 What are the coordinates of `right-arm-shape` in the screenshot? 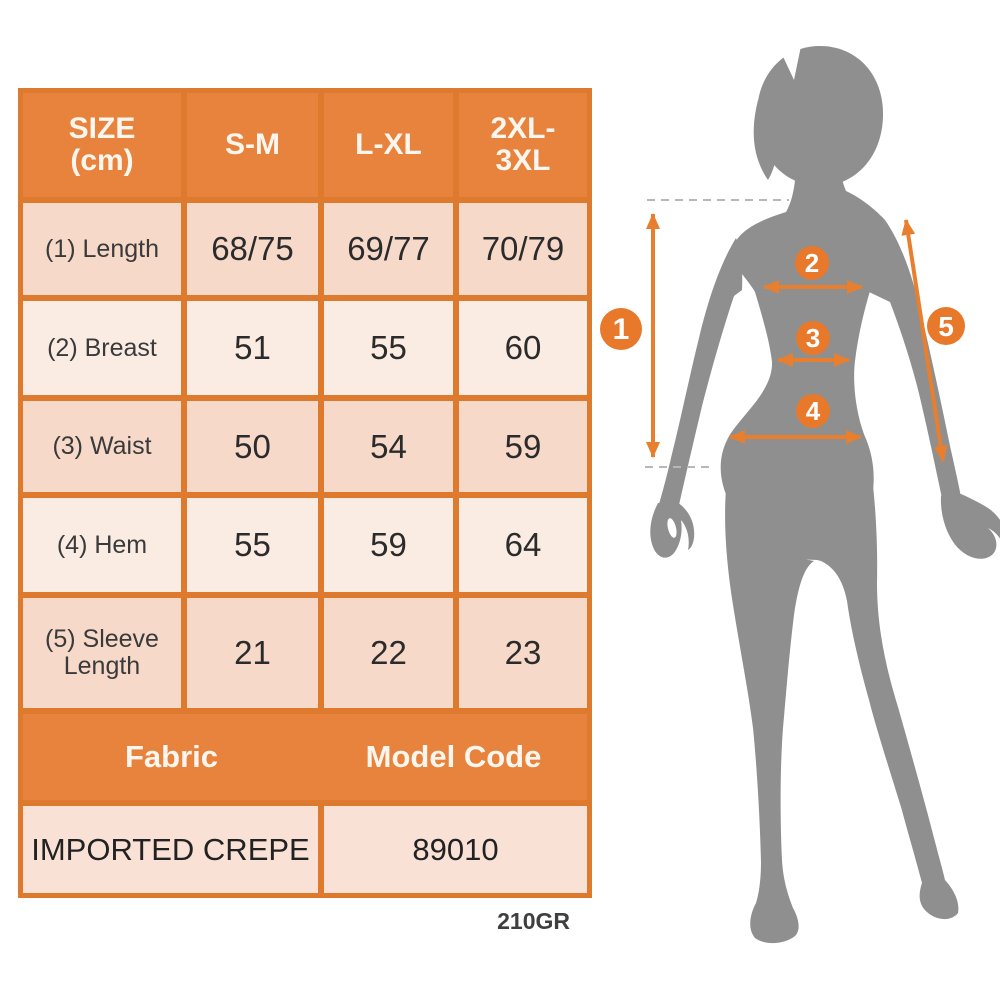 It's located at (915, 361).